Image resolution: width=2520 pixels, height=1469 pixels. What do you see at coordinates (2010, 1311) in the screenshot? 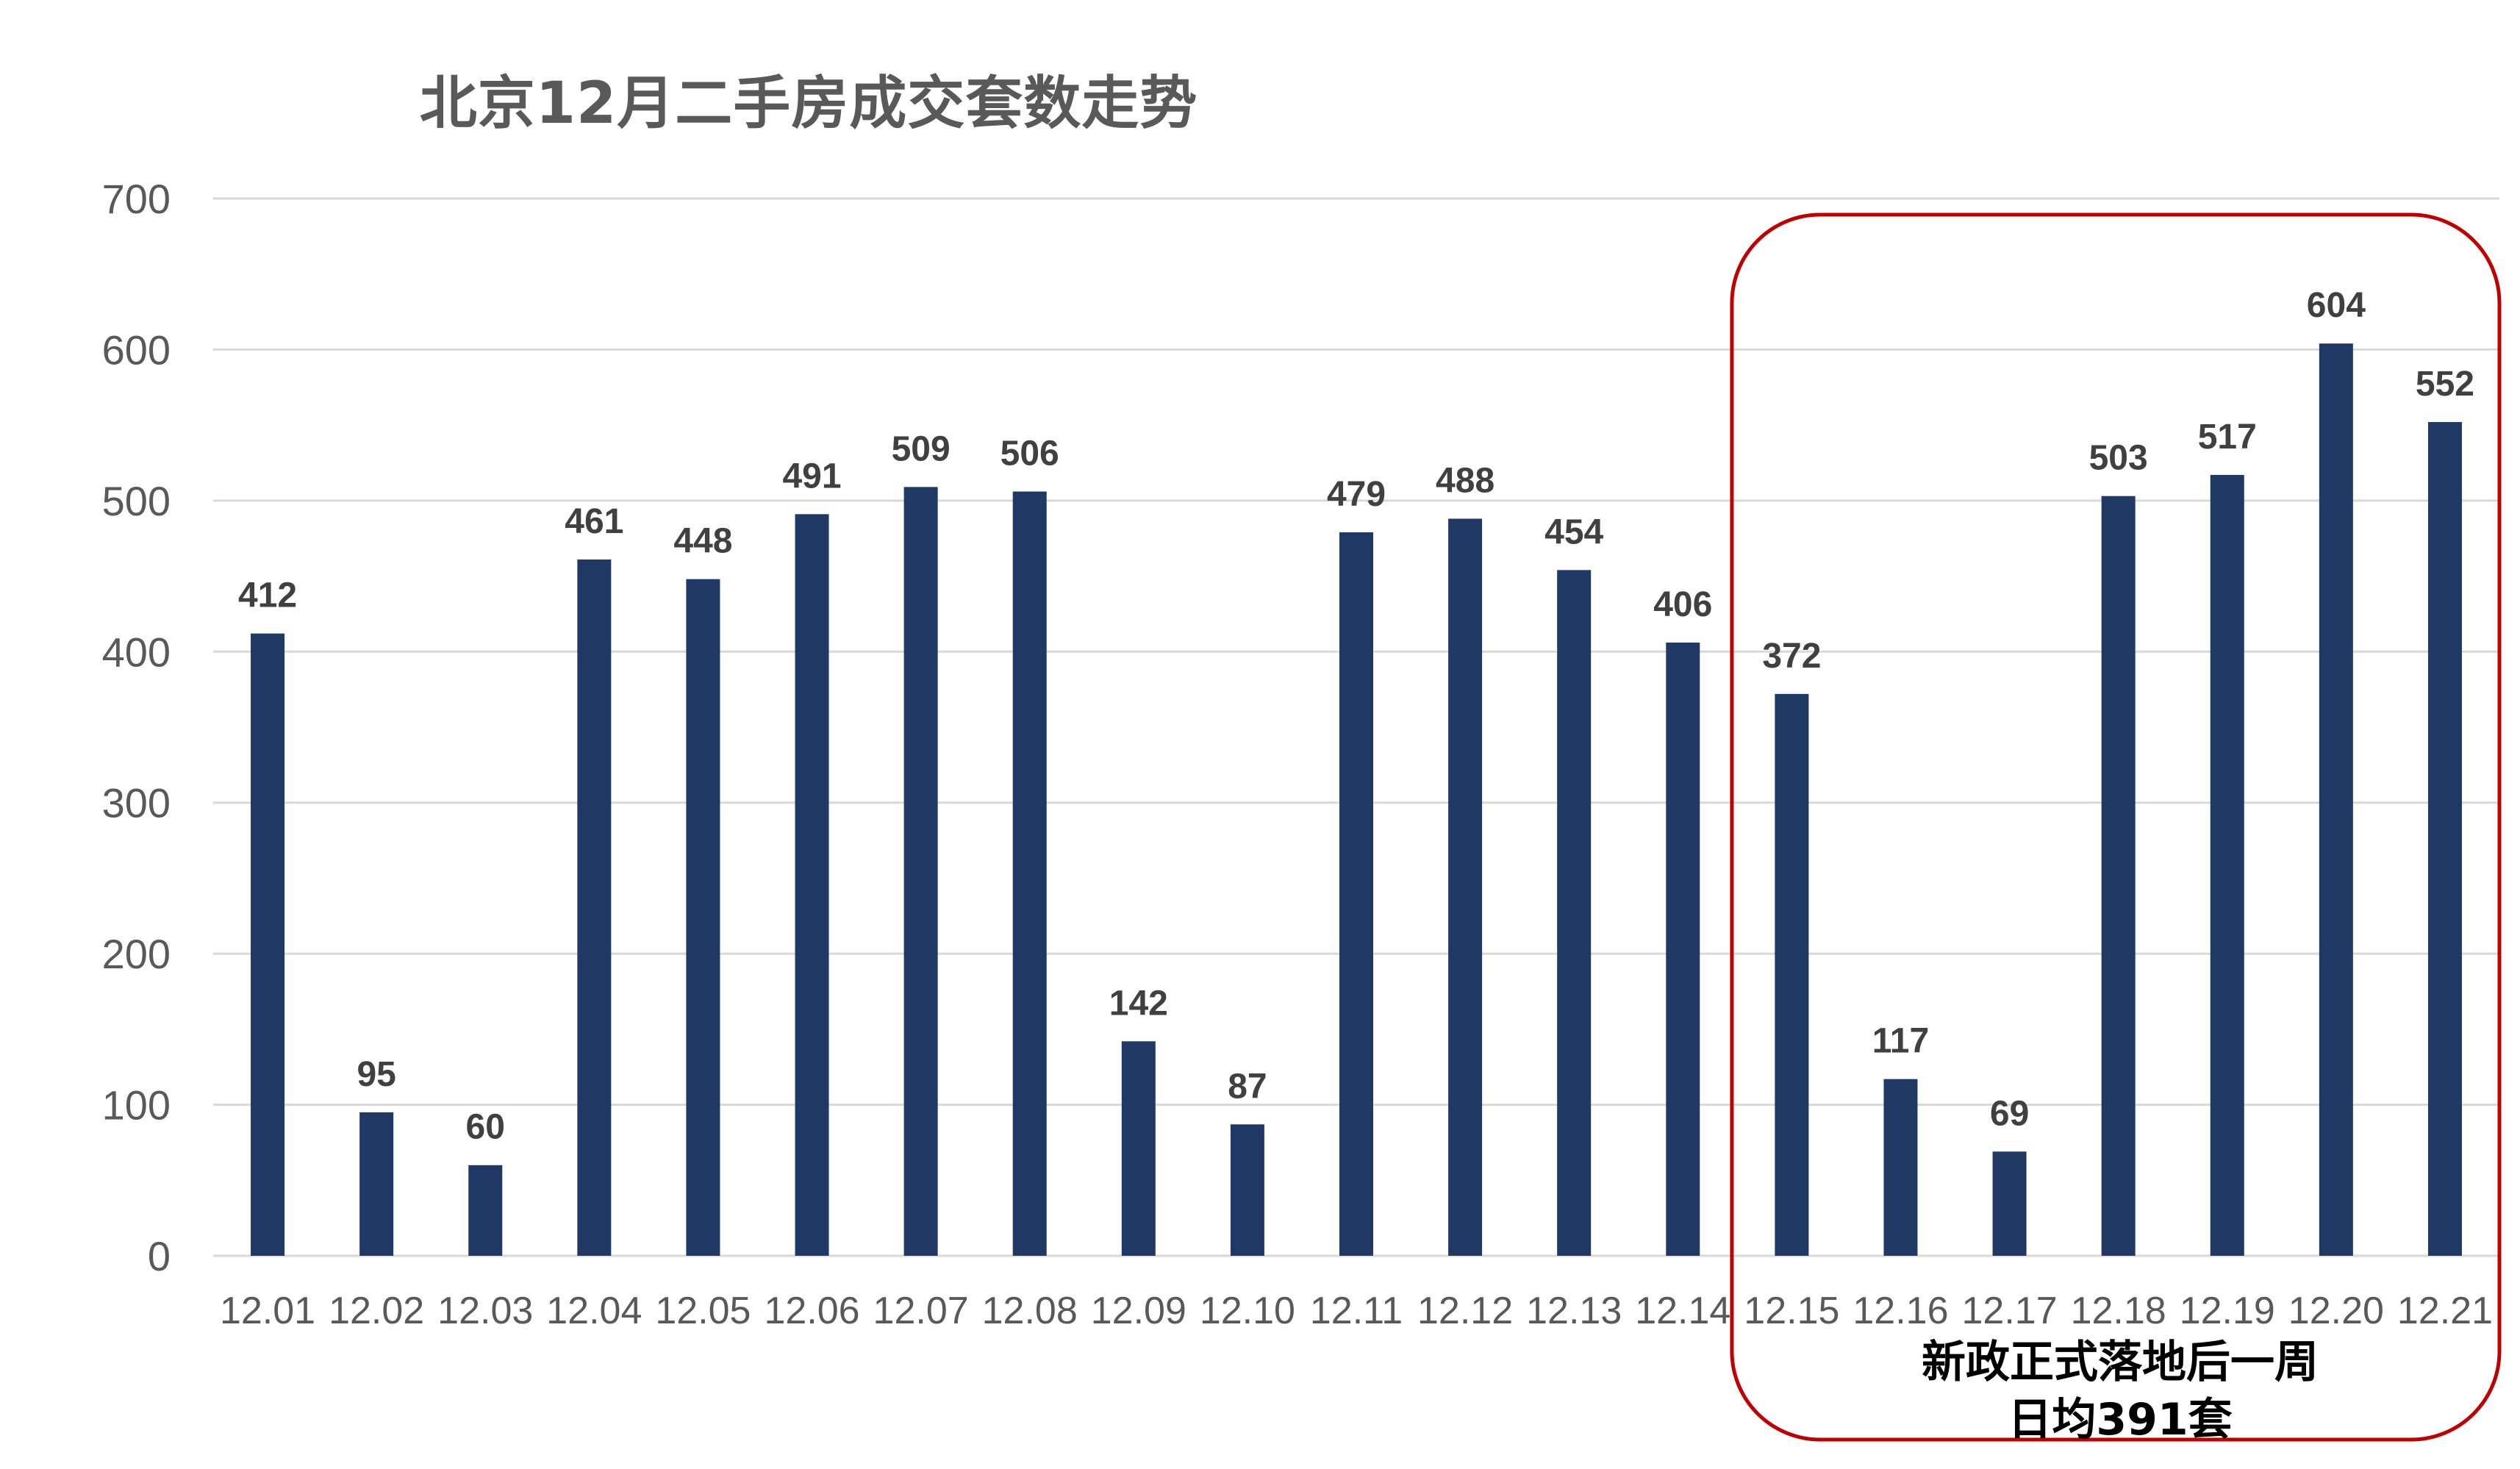
I see `x-tick-label: 12.17` at bounding box center [2010, 1311].